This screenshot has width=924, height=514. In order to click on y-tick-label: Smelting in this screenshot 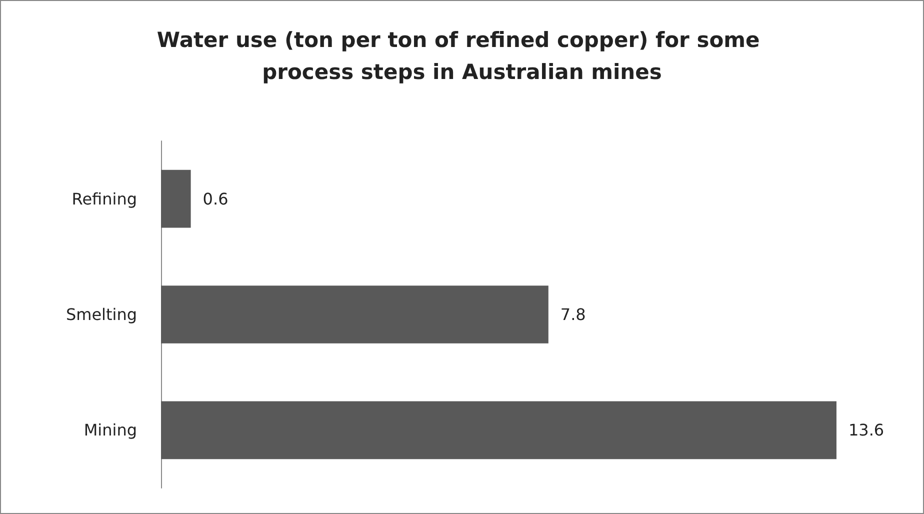, I will do `click(101, 314)`.